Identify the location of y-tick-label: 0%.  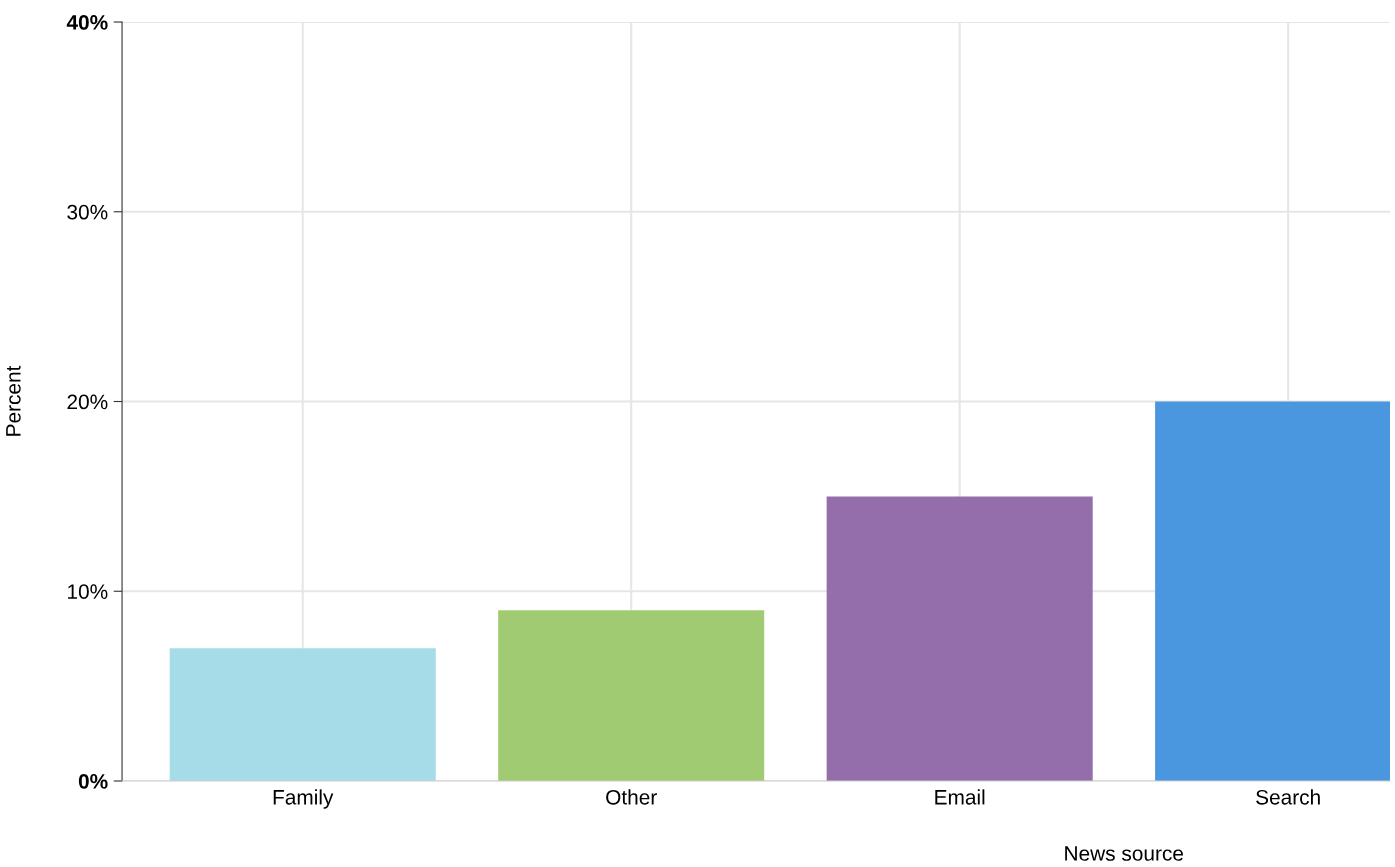
(93, 781).